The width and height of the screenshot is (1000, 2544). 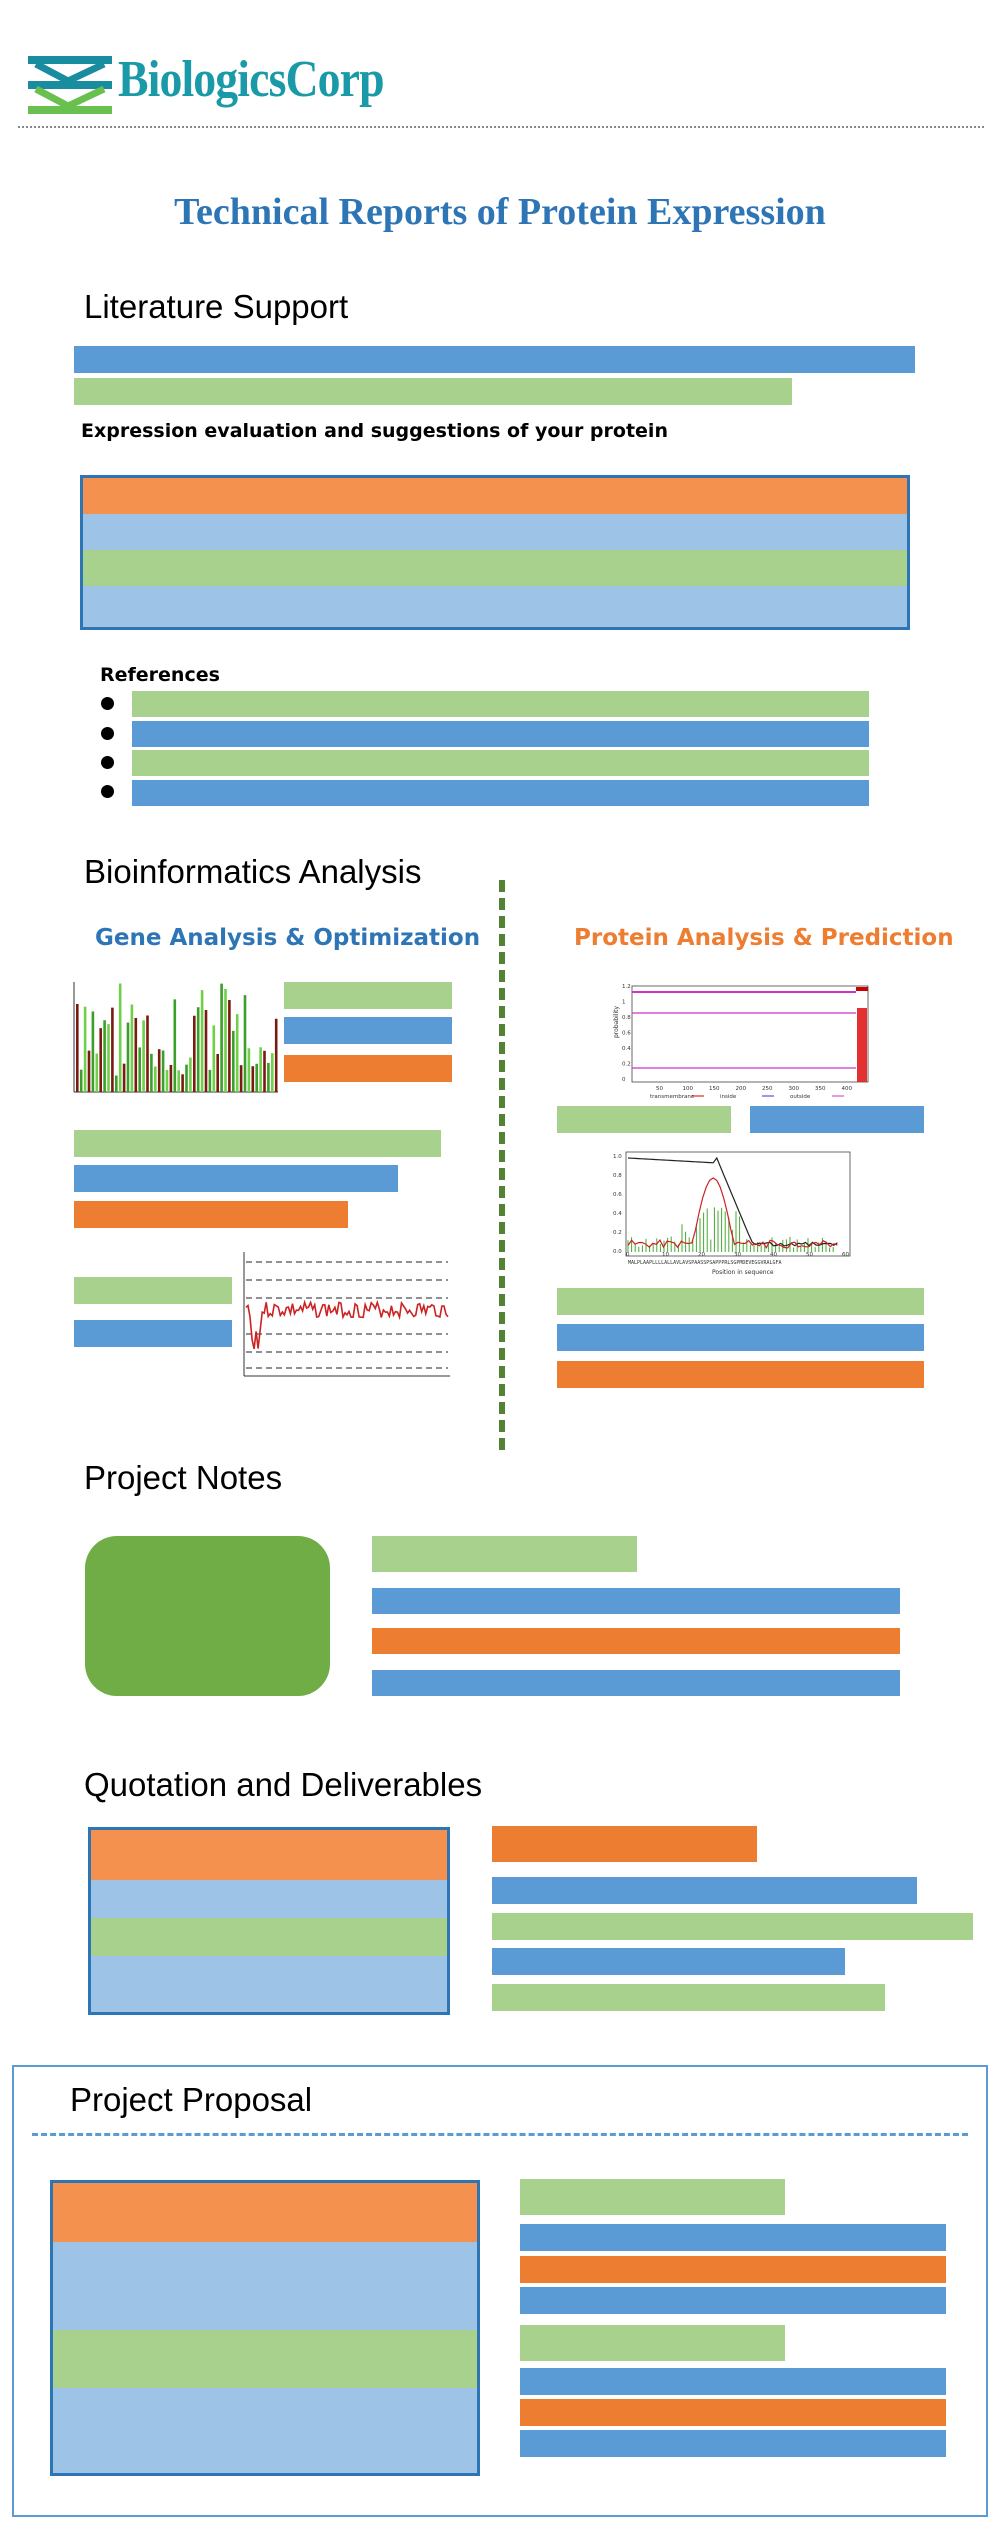 I want to click on prob-xtick: 350, so click(x=820, y=1089).